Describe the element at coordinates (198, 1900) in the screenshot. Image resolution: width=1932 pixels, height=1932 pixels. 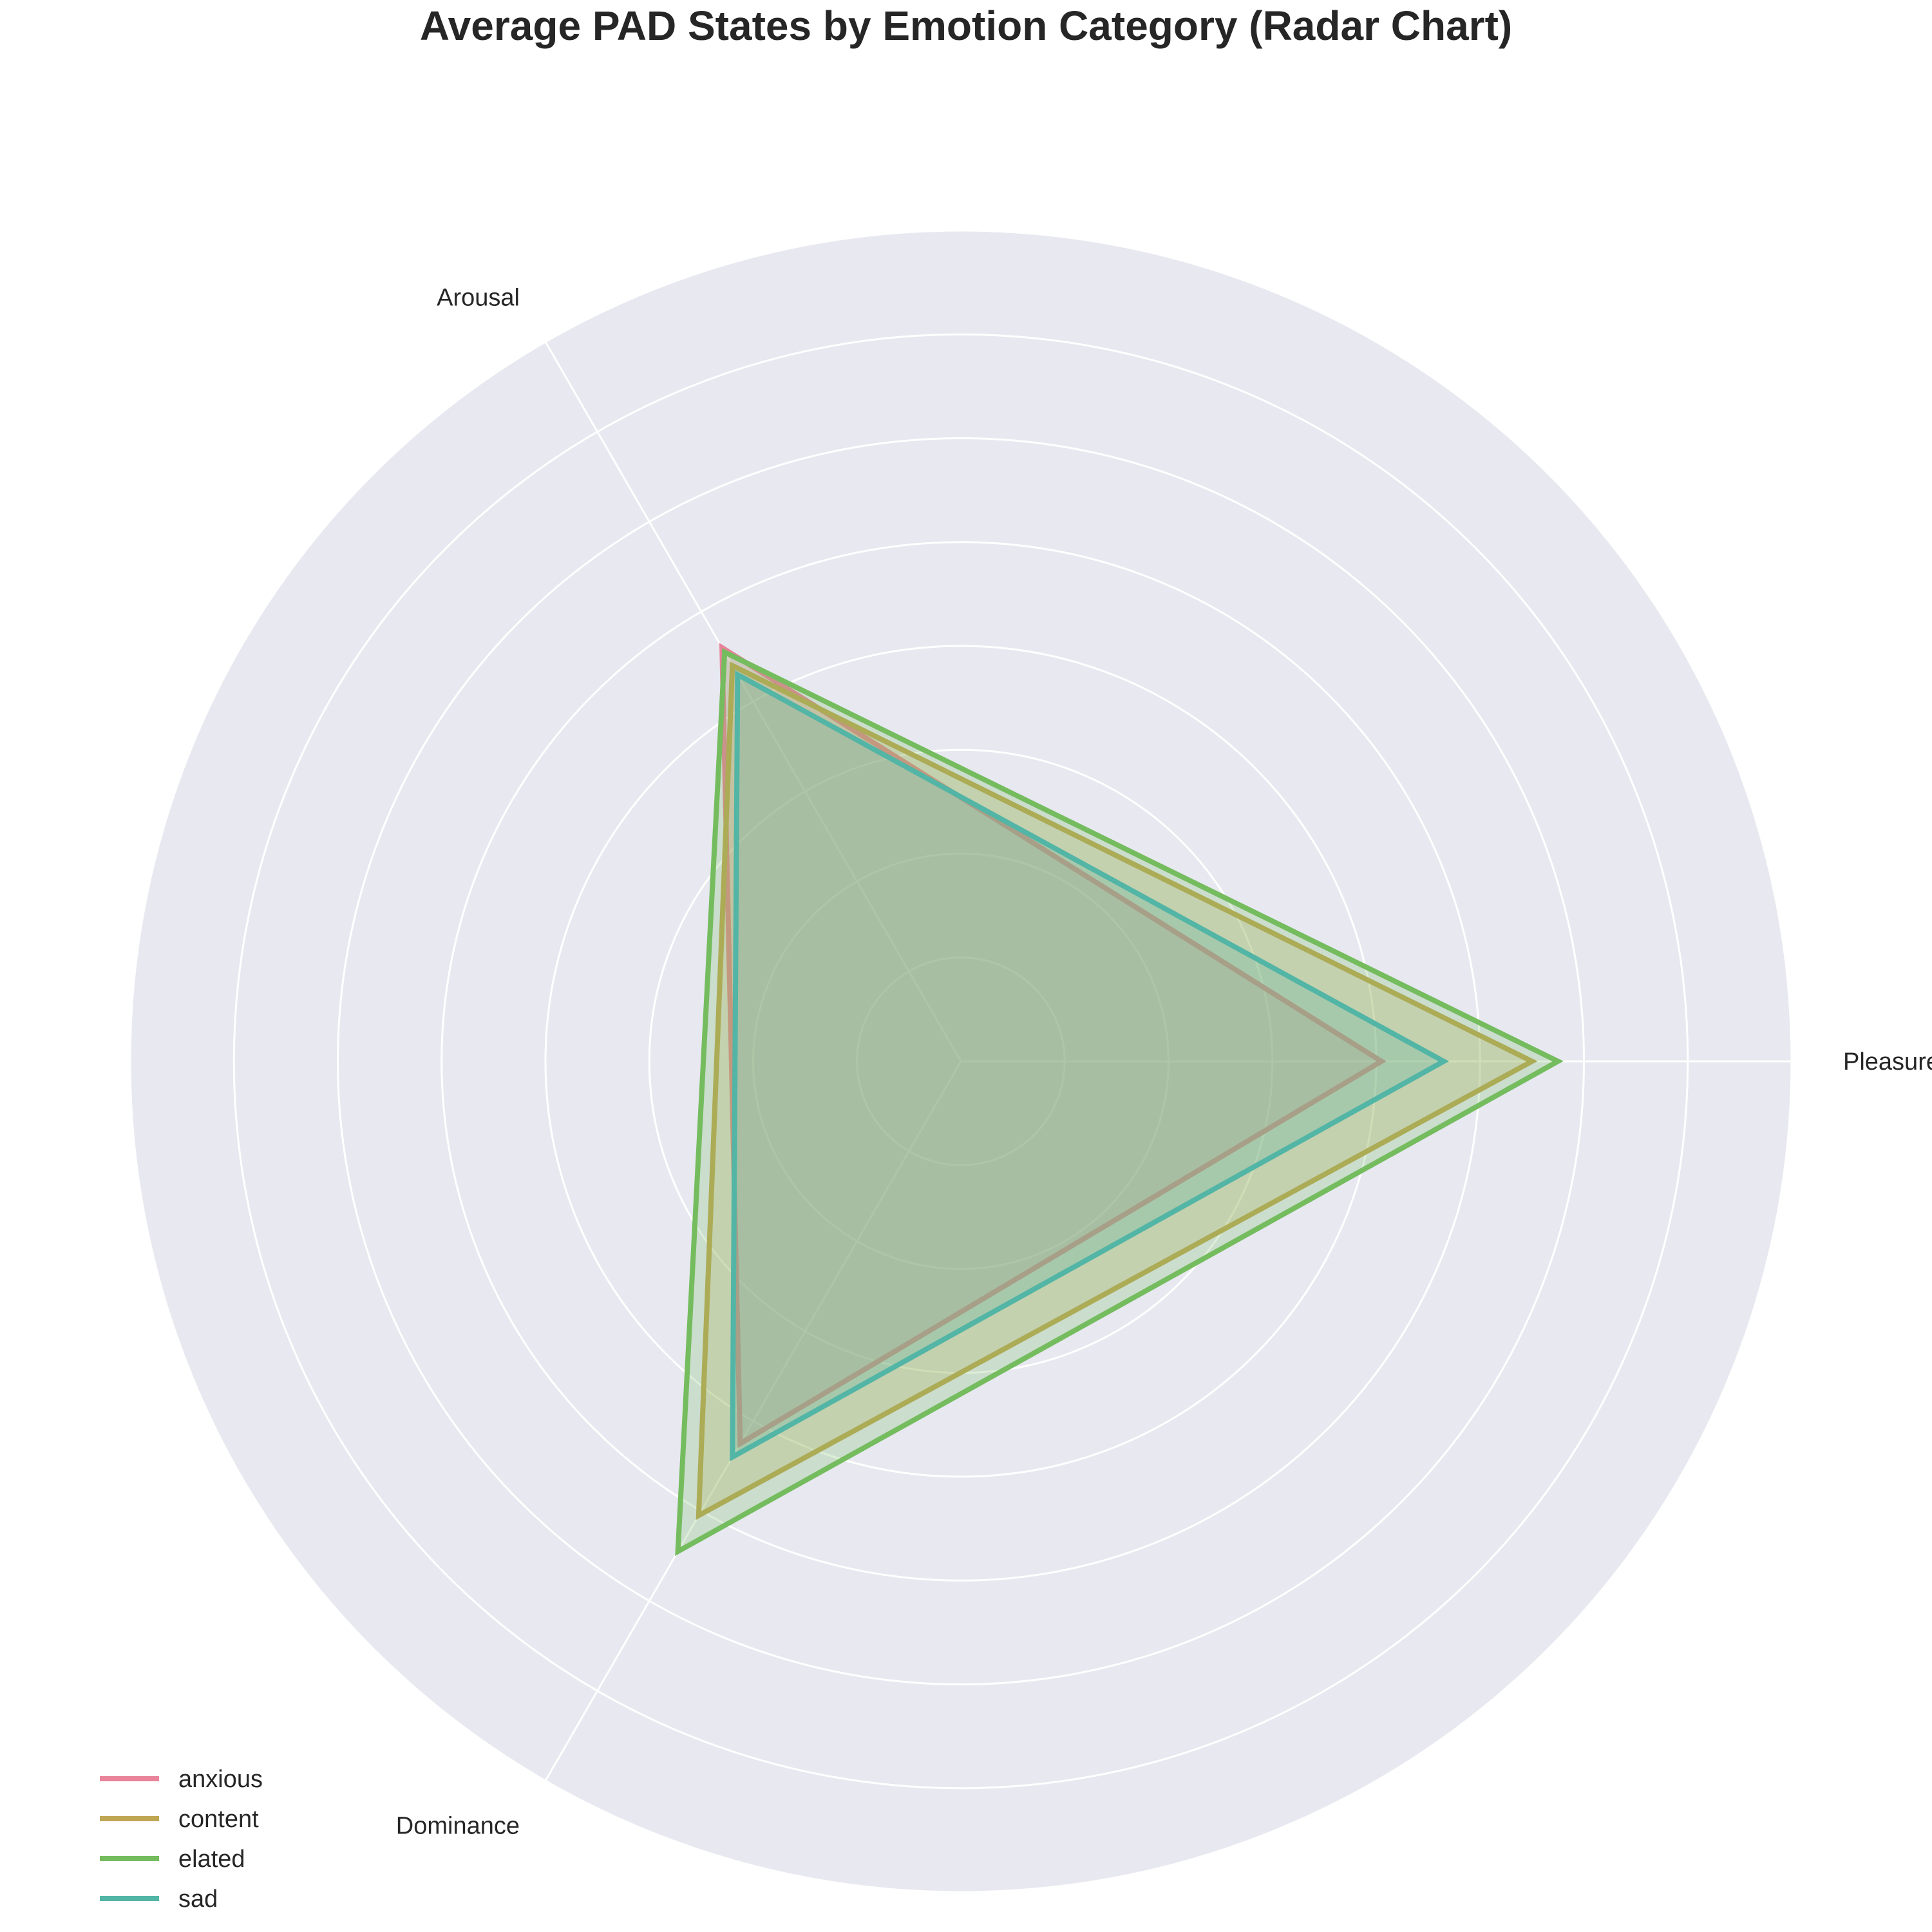
I see `legend-label-sad: sad` at that location.